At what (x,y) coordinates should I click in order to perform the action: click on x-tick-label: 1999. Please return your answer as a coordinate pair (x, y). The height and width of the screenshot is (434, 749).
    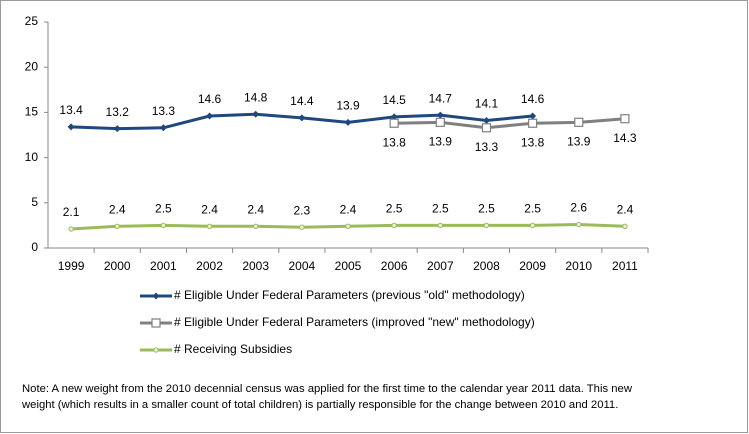
    Looking at the image, I should click on (71, 266).